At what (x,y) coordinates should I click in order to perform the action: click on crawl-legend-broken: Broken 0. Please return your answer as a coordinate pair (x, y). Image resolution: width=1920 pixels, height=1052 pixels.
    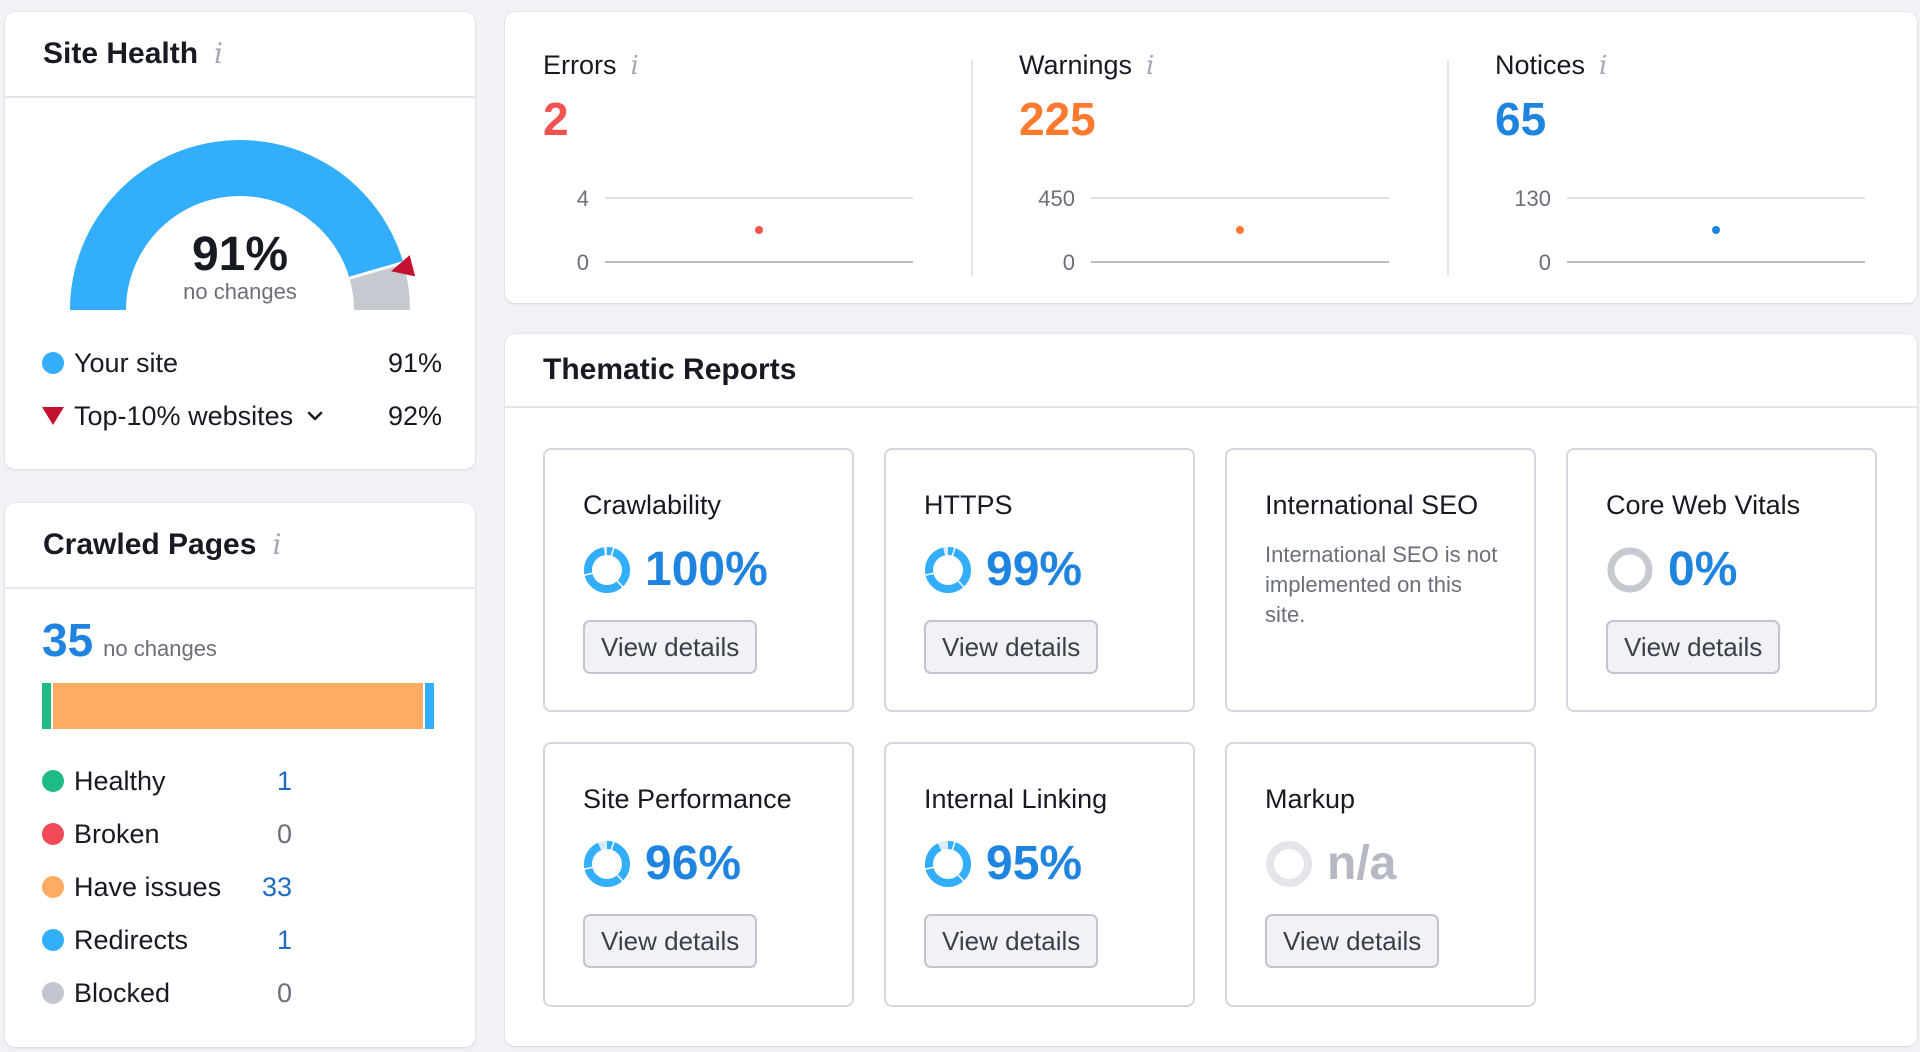
    Looking at the image, I should click on (167, 834).